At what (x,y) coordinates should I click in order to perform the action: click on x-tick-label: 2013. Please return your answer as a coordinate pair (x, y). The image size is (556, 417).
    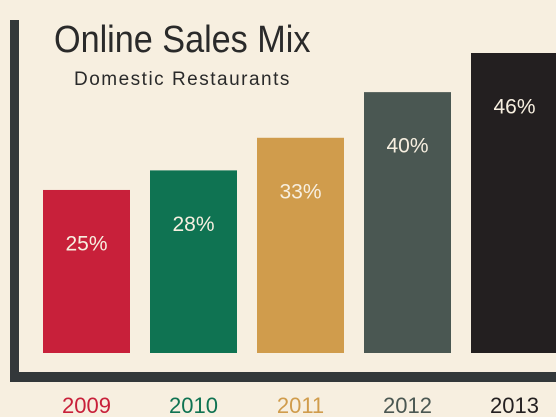
    Looking at the image, I should click on (514, 405).